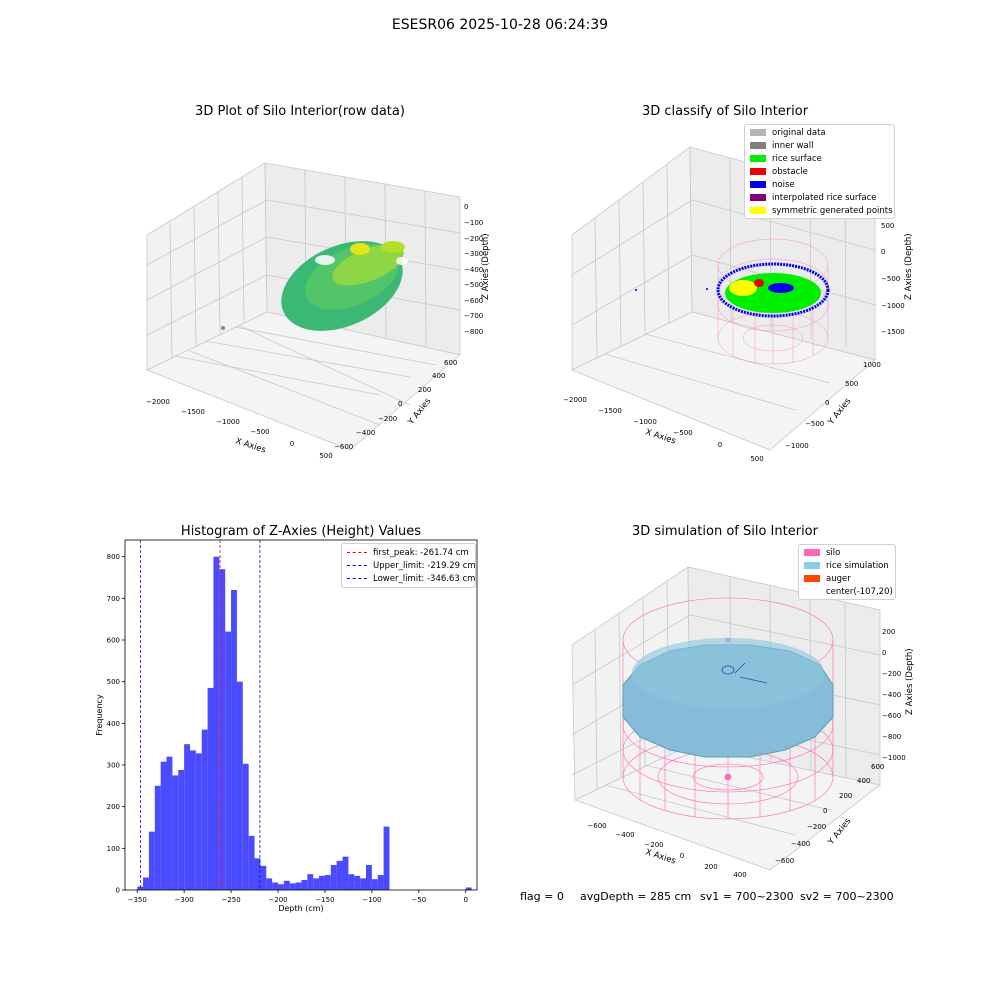 This screenshot has width=1000, height=1000. What do you see at coordinates (847, 578) in the screenshot?
I see `legend-item-auger: auger` at bounding box center [847, 578].